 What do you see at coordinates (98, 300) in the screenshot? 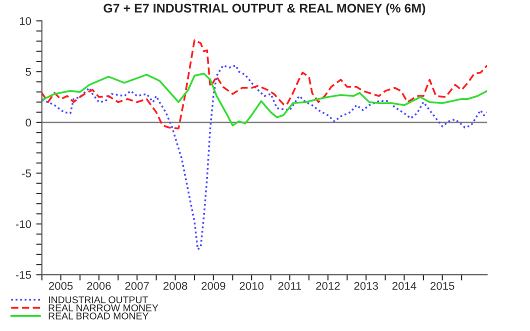
I see `legend-label: INDUSTRIAL OUTPUT` at bounding box center [98, 300].